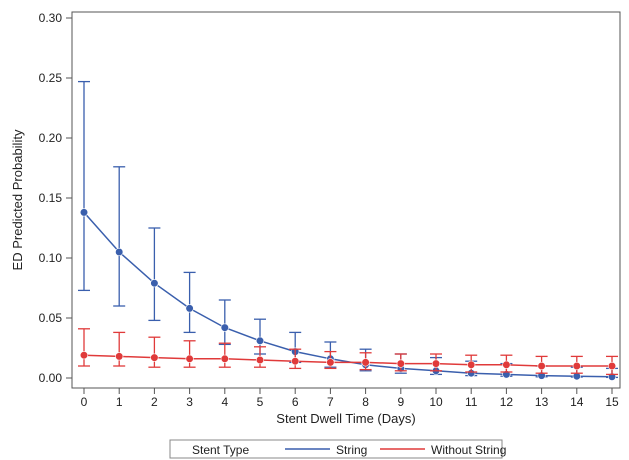 The image size is (629, 460). Describe the element at coordinates (365, 402) in the screenshot. I see `x-tick-label: 8` at that location.